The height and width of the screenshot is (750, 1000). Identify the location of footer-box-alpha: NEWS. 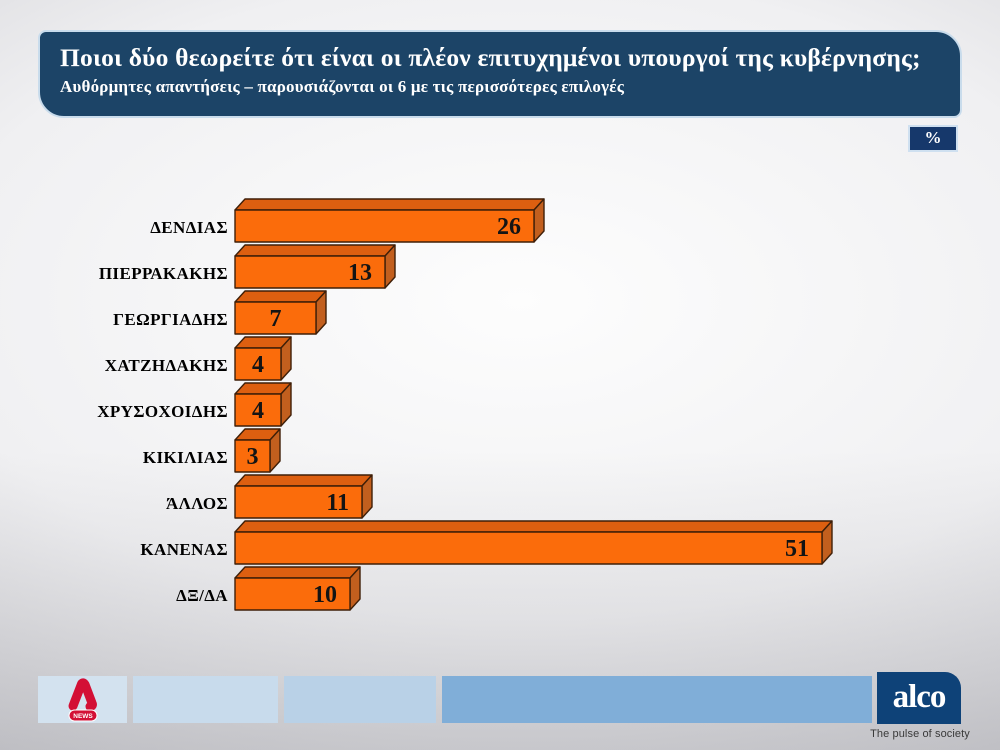
(82, 699).